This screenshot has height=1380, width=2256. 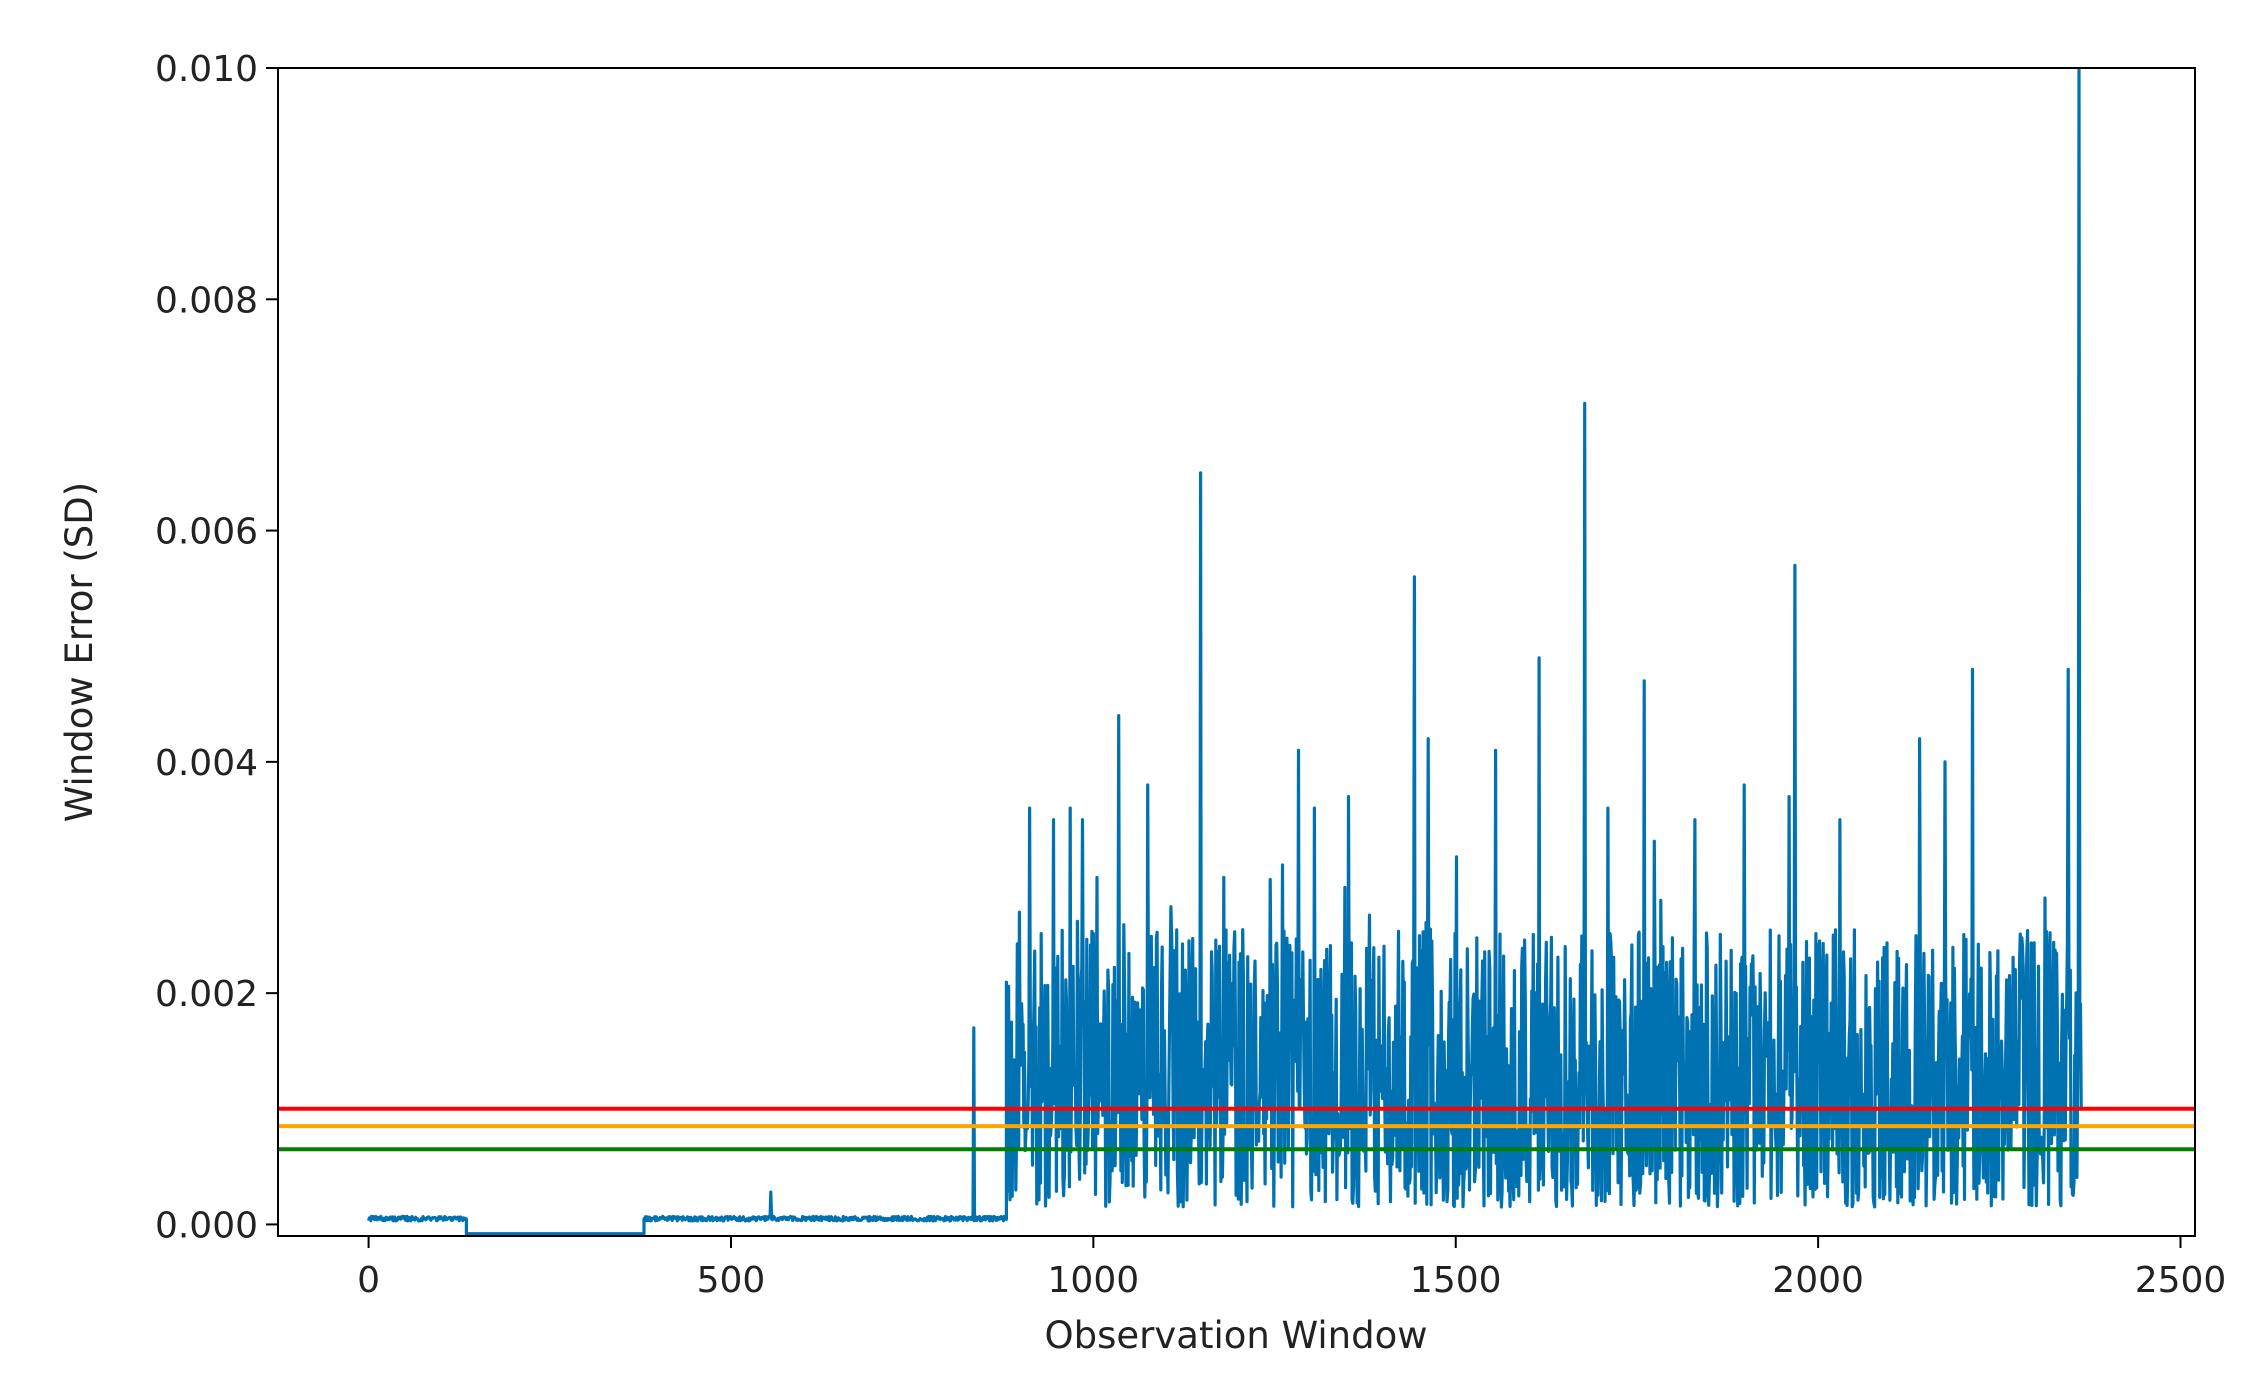 I want to click on x-tick-label: 500, so click(x=731, y=1280).